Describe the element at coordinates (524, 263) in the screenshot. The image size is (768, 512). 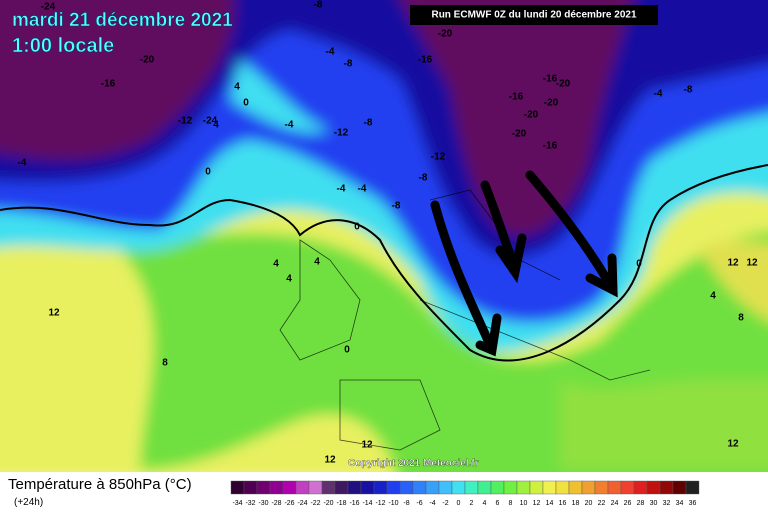
I see `arrows` at that location.